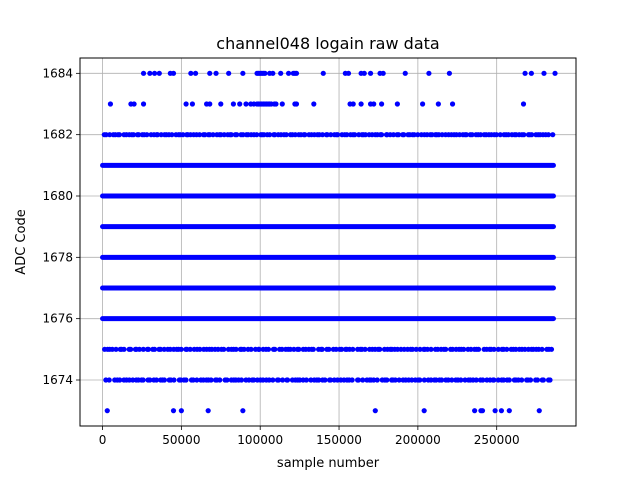  Describe the element at coordinates (57, 135) in the screenshot. I see `y-tick-label: 1682` at that location.